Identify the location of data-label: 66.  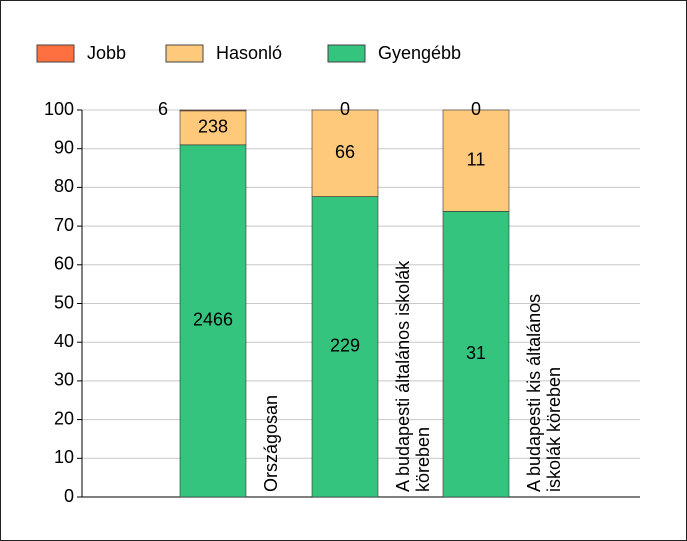
(345, 152).